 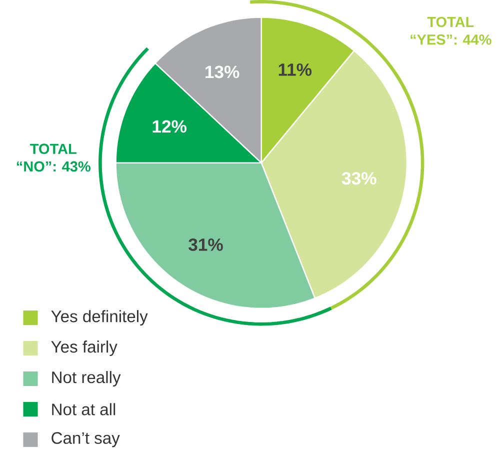 I want to click on text: TOTAL “YES”: 44%, so click(x=451, y=30).